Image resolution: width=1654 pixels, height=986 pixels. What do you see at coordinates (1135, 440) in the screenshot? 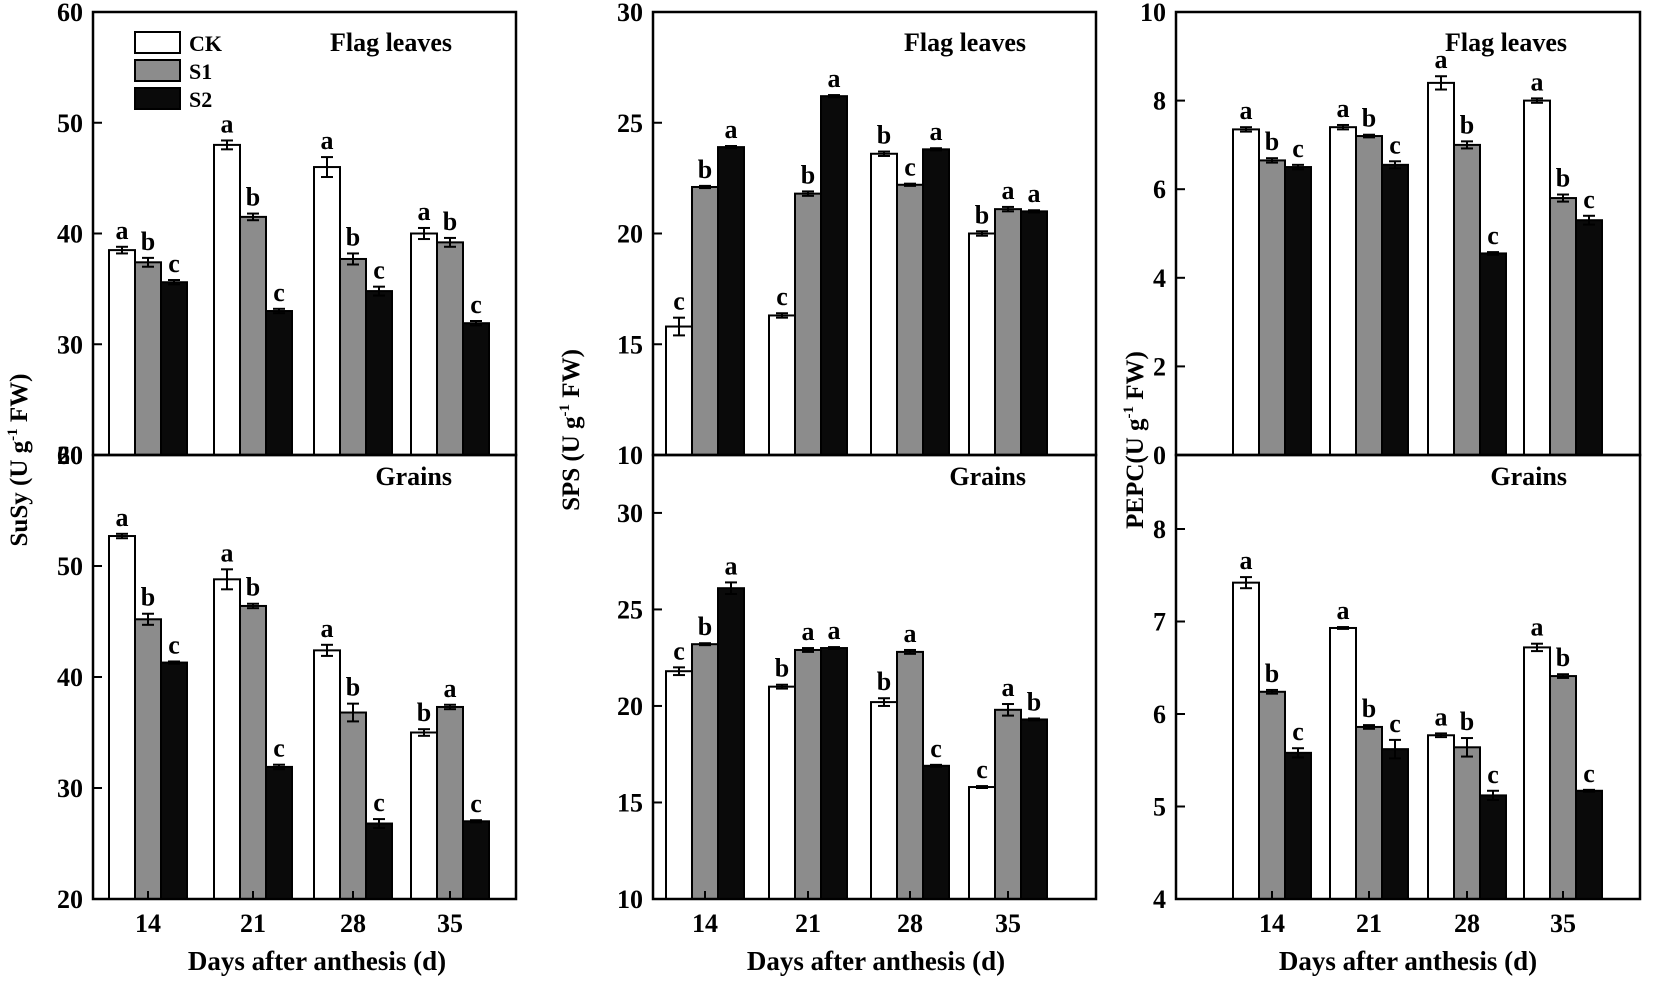
I see `y-axis-label-pepc: PEPC(U g-1 FW)` at bounding box center [1135, 440].